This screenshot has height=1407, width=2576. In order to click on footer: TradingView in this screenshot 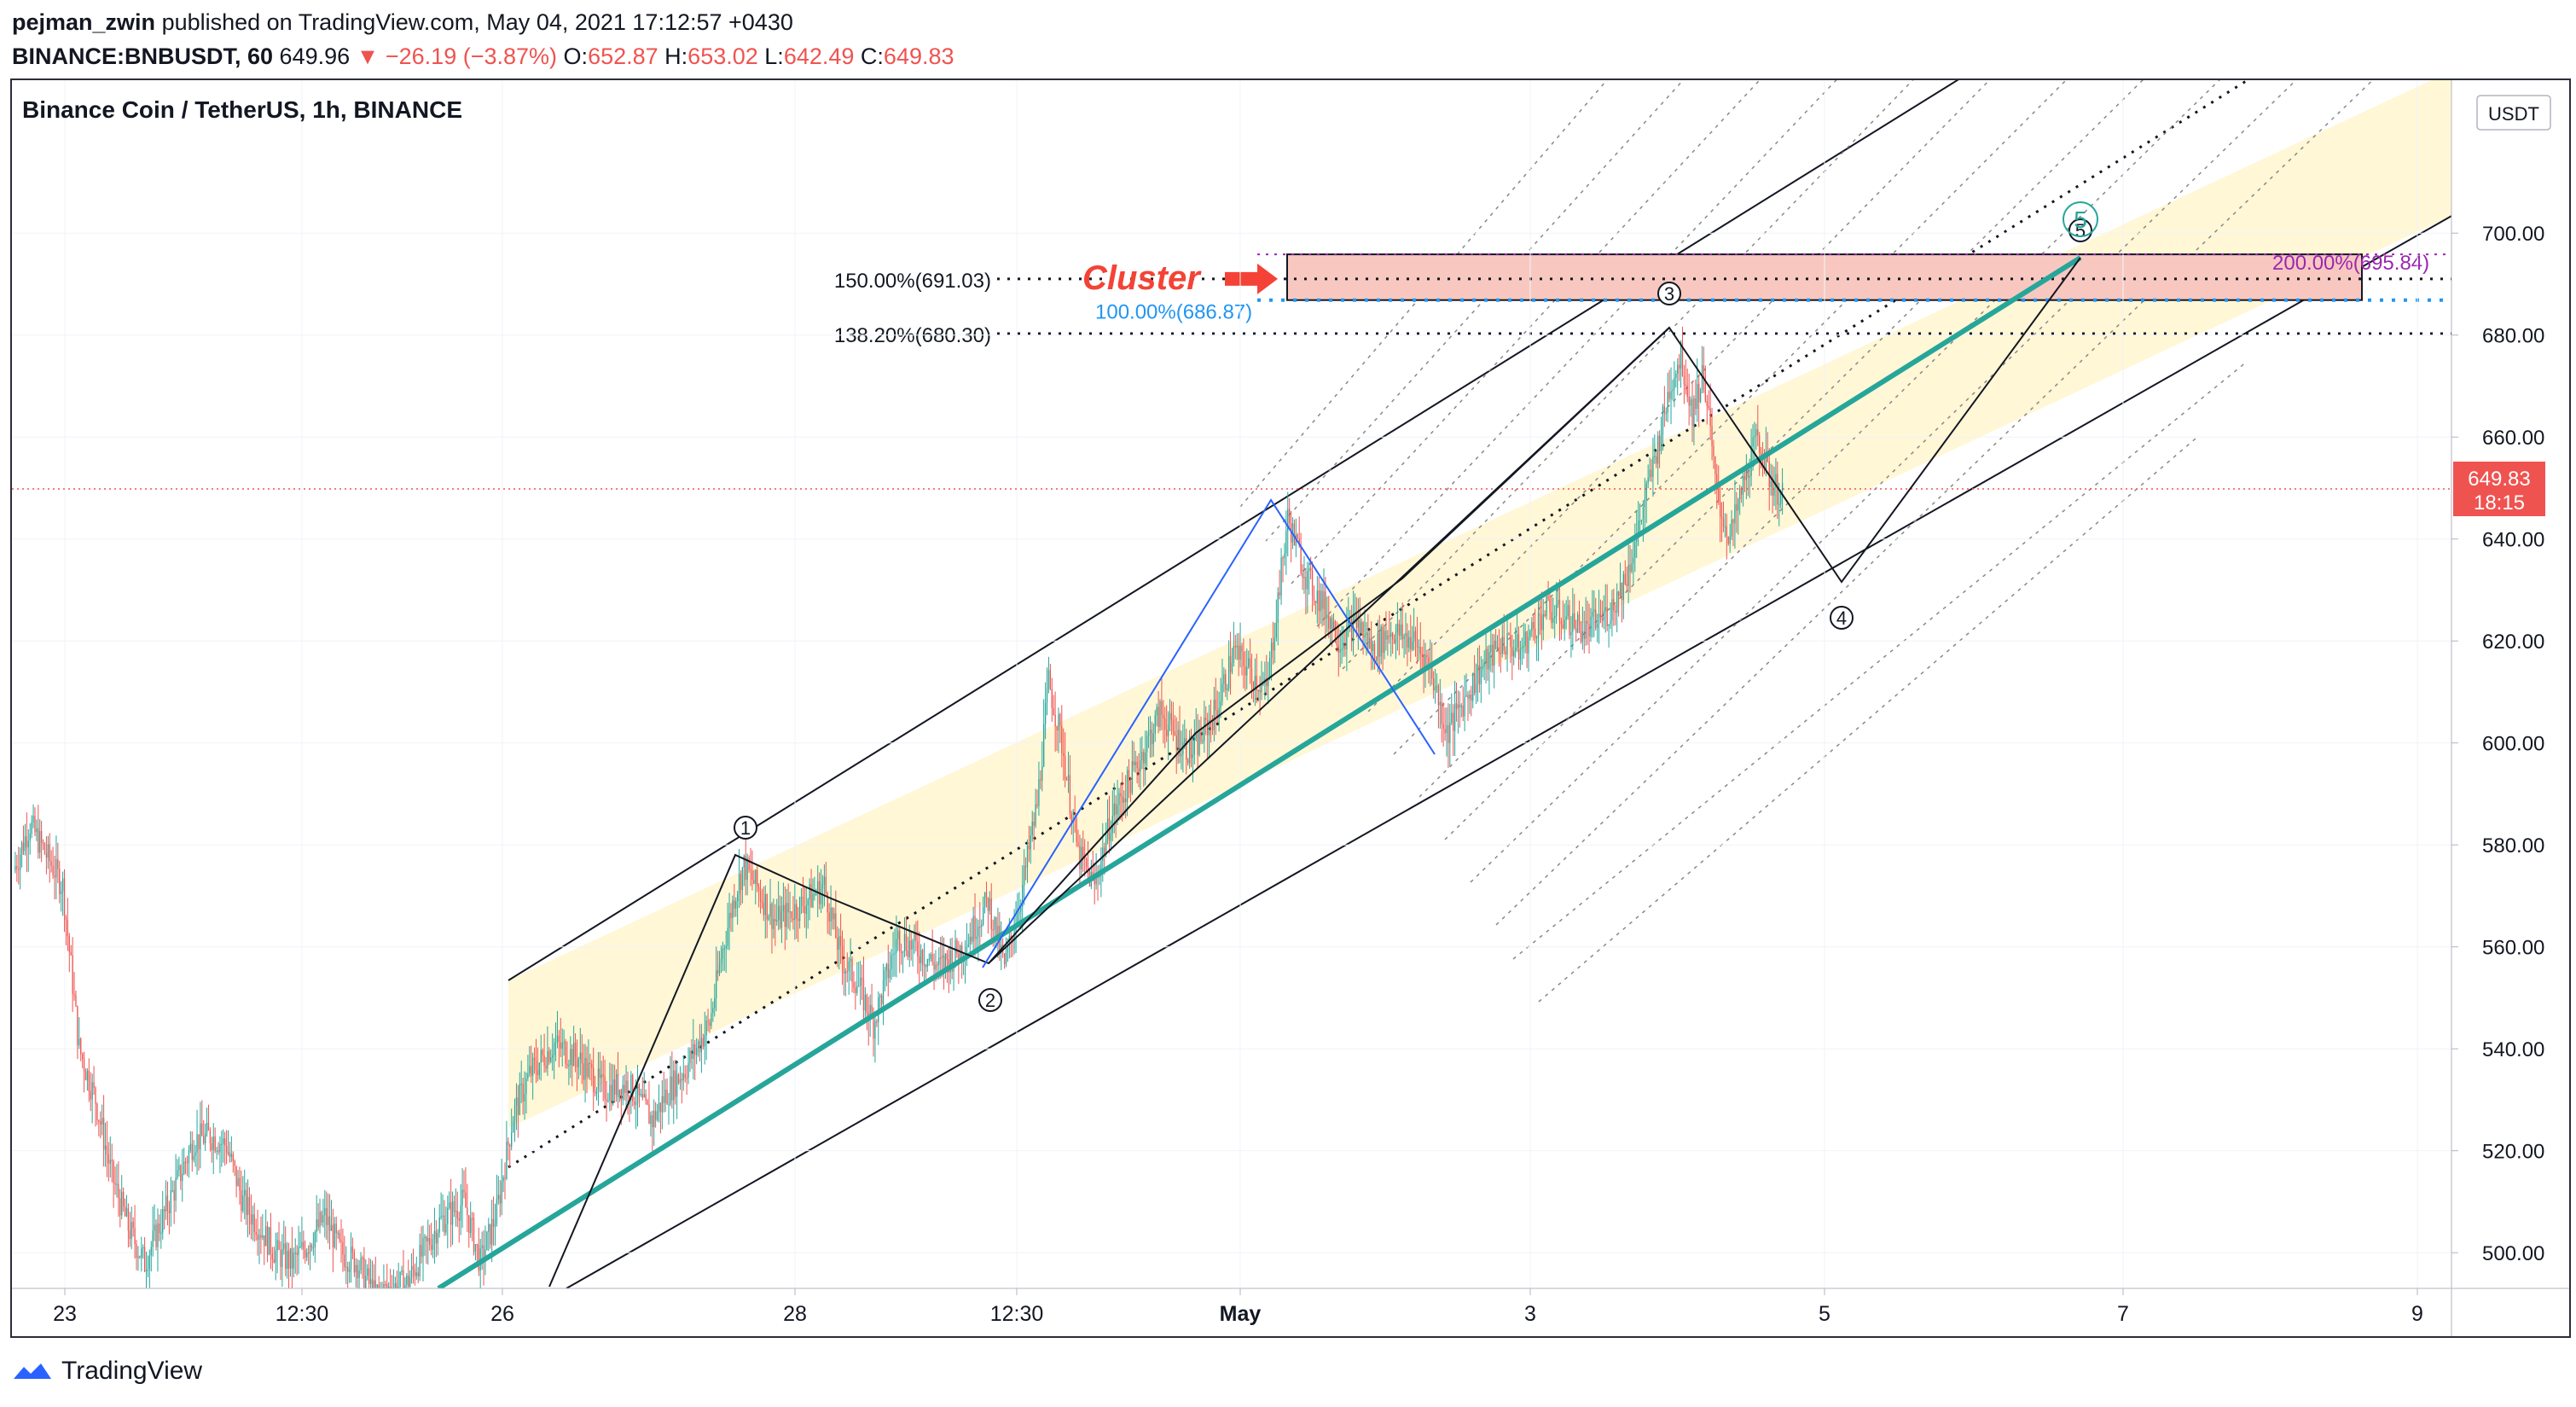, I will do `click(107, 1371)`.